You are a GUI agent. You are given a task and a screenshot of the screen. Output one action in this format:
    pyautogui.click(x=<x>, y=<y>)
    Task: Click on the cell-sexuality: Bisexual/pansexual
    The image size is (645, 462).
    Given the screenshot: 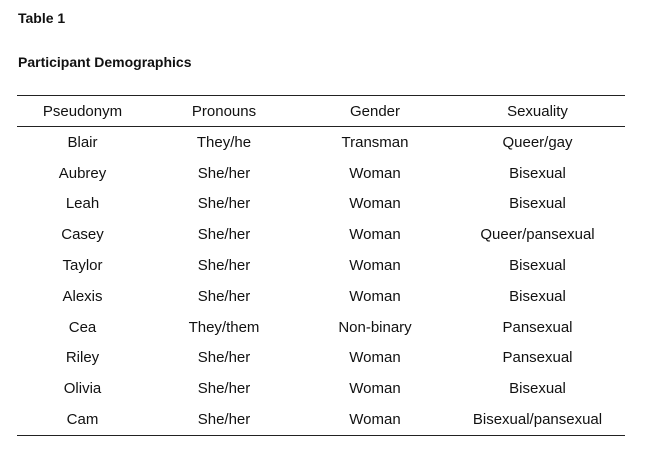 What is the action you would take?
    pyautogui.click(x=537, y=420)
    